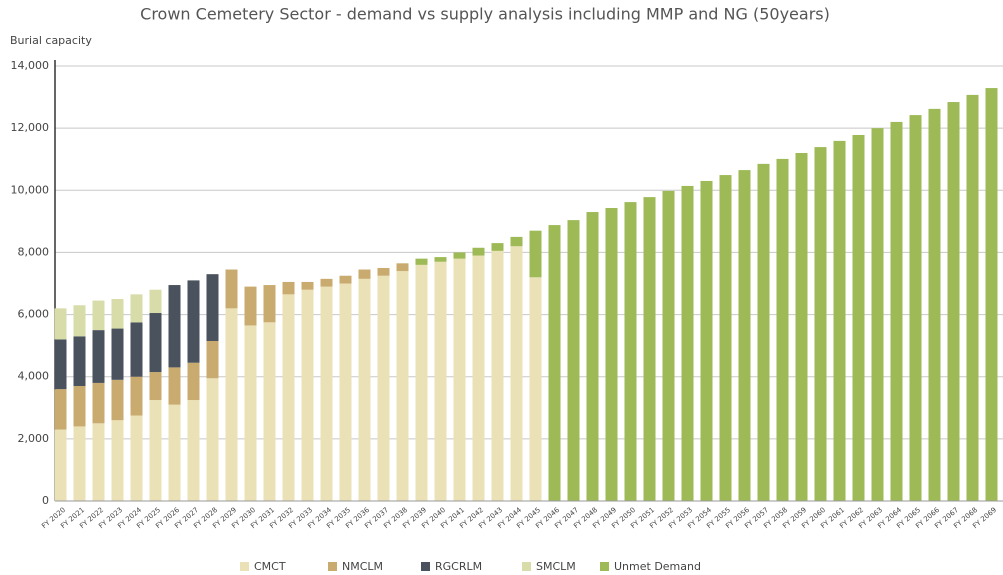 Image resolution: width=1003 pixels, height=575 pixels. I want to click on legend-label: SMCLM, so click(556, 566).